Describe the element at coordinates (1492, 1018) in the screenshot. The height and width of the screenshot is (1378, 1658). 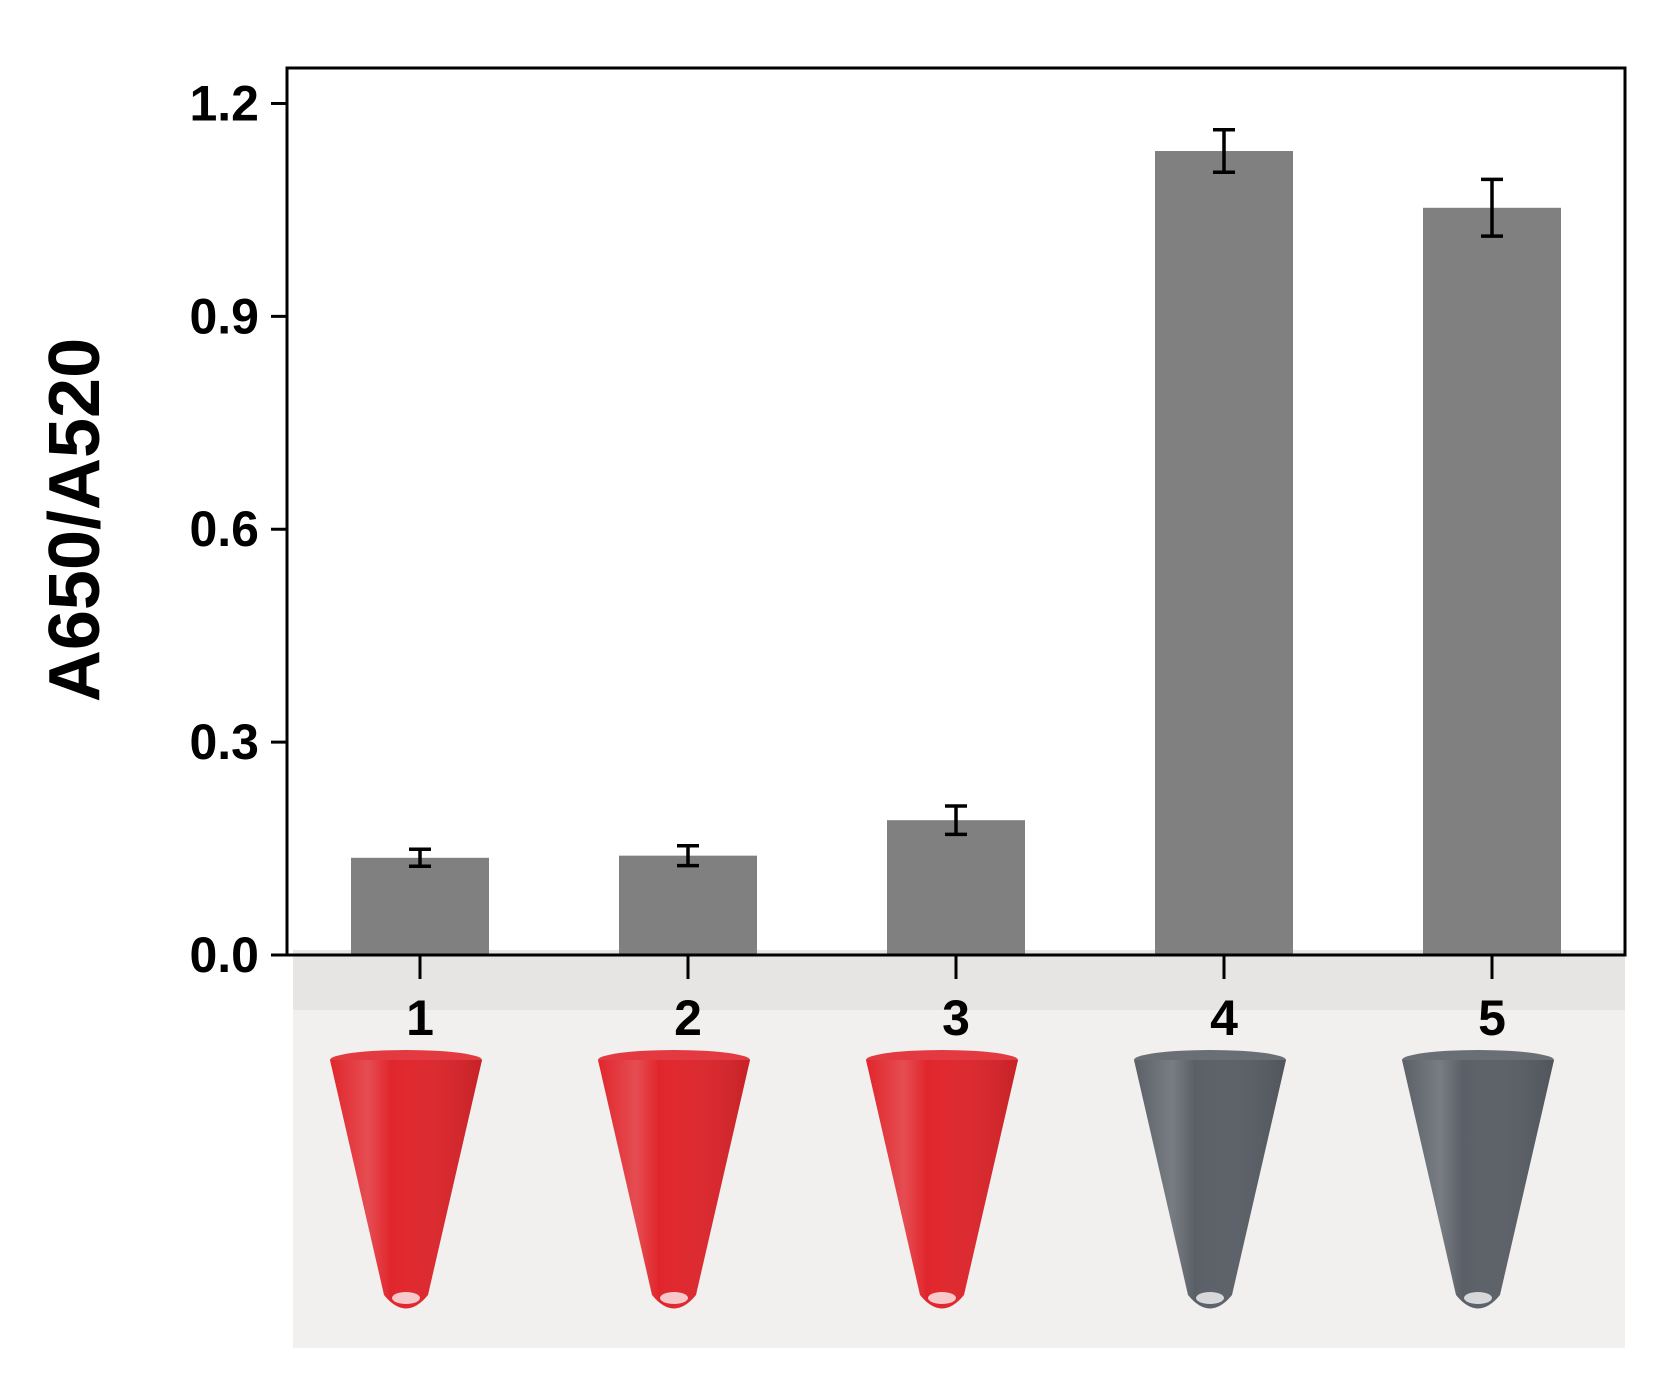
I see `x-tick-label: 5` at that location.